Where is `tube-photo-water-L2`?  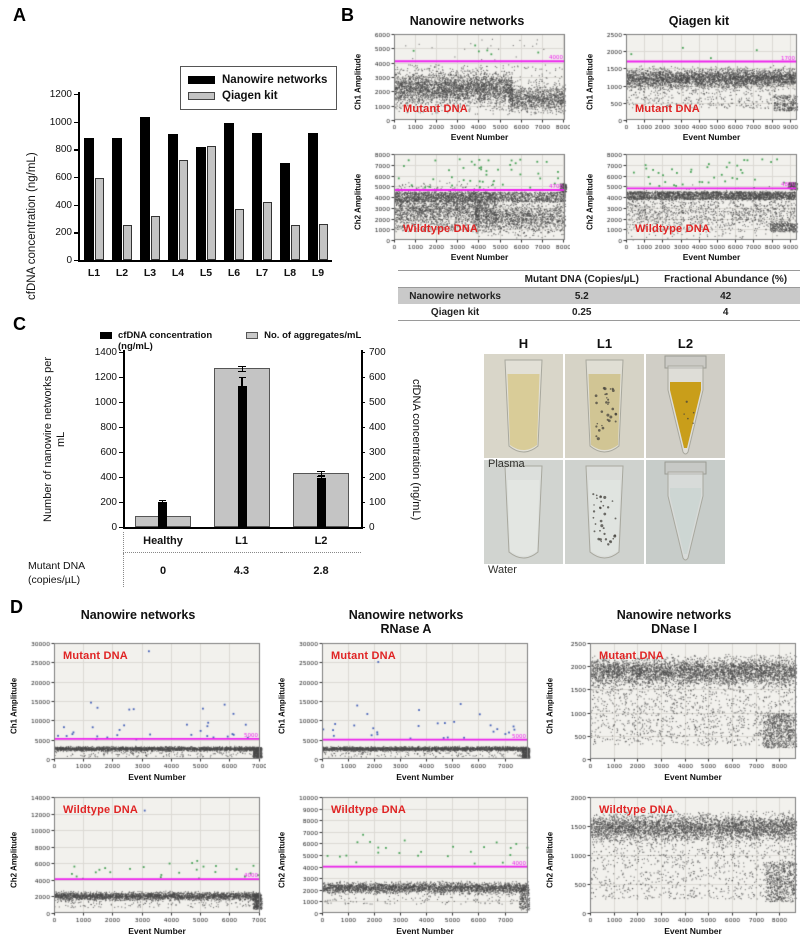
tube-photo-water-L2 is located at coordinates (685, 512).